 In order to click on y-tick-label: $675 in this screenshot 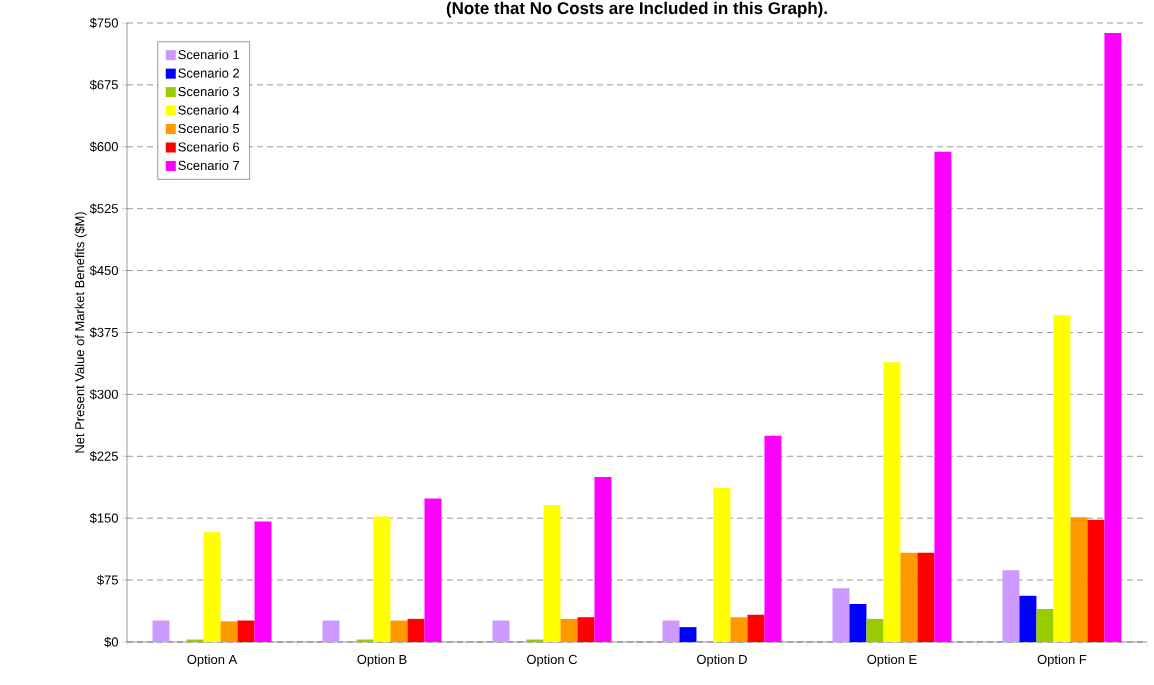, I will do `click(103, 85)`.